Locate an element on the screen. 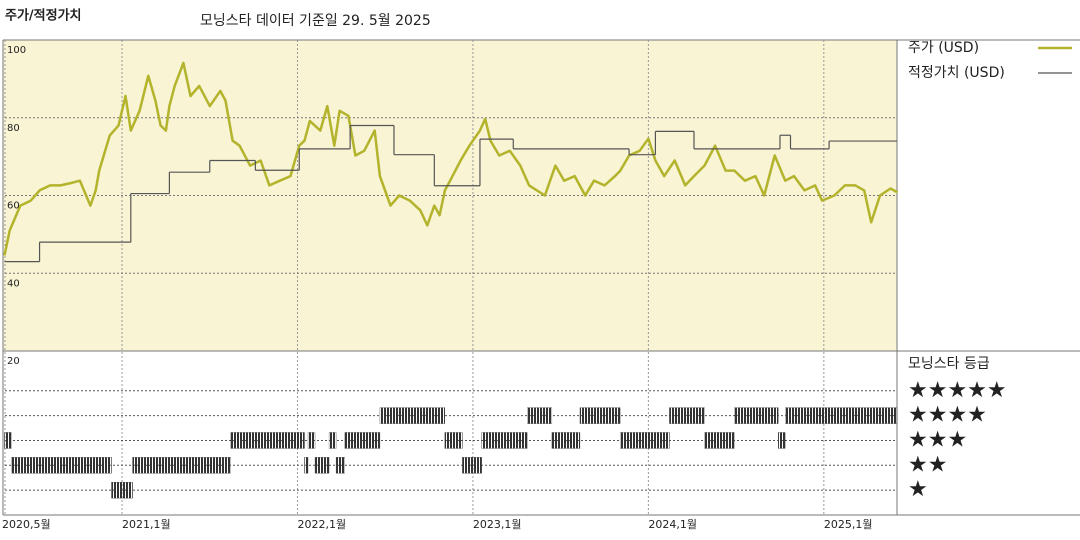  y-tick-label: 100 is located at coordinates (16, 50).